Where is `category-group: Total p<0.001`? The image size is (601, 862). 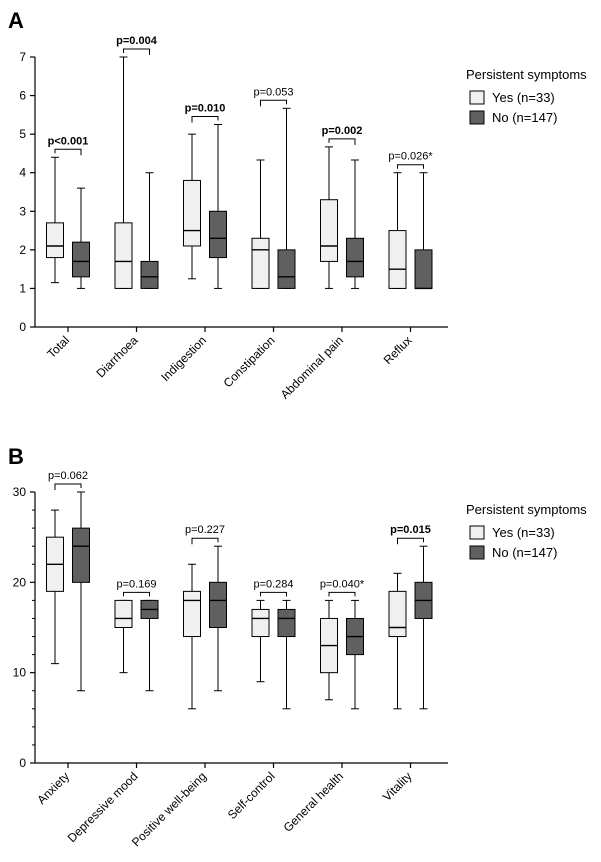 category-group: Total p<0.001 is located at coordinates (67, 248).